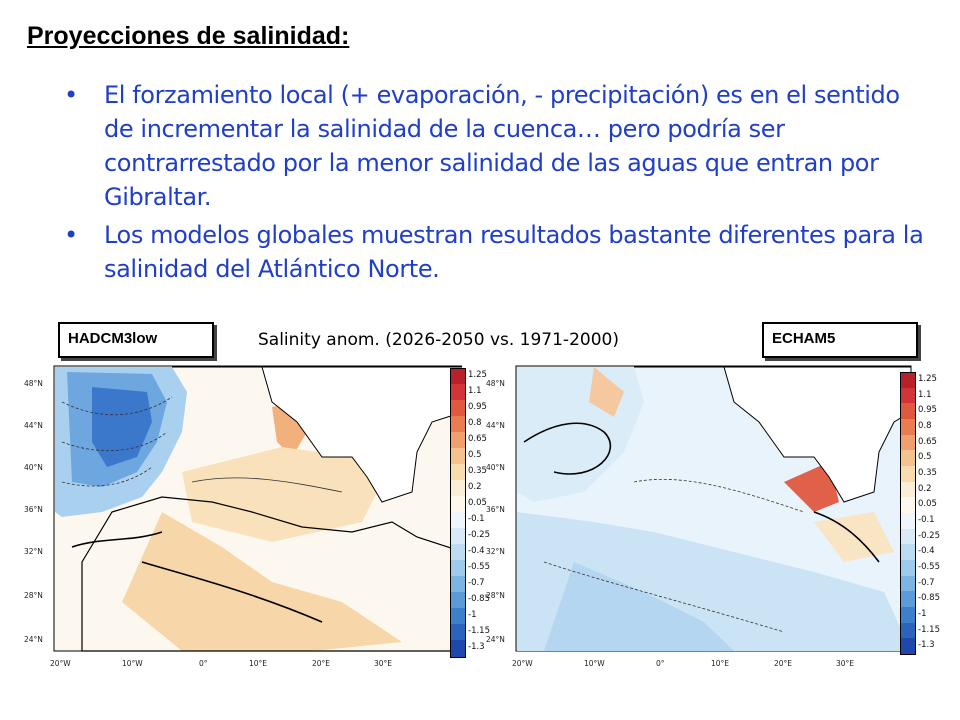  What do you see at coordinates (845, 663) in the screenshot?
I see `lon-label: 30°E` at bounding box center [845, 663].